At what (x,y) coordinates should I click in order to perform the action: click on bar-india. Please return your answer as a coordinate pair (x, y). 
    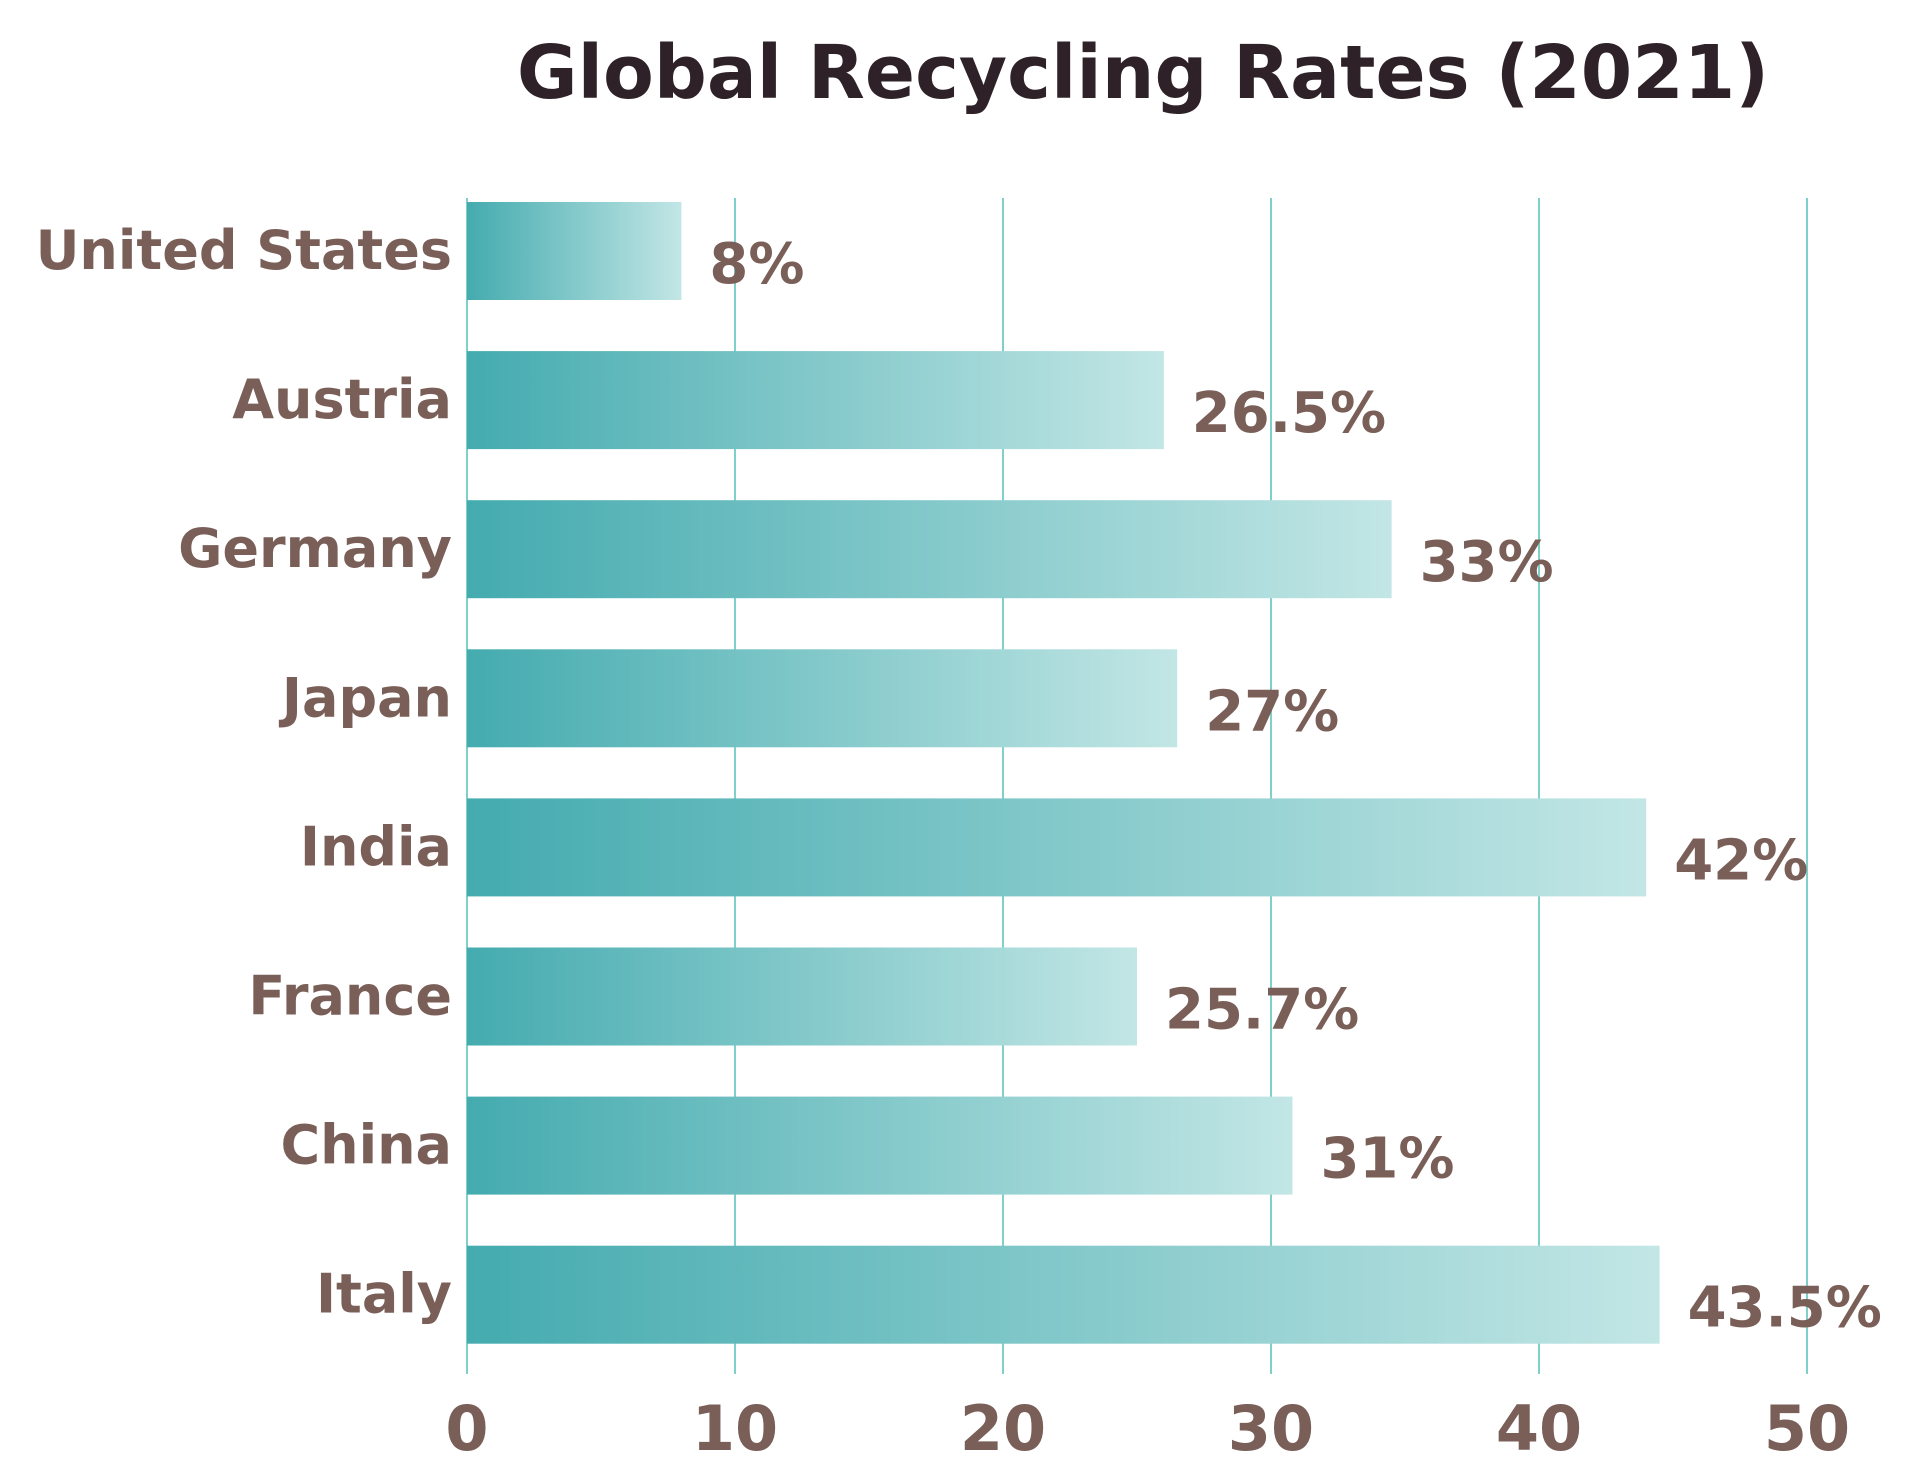
    Looking at the image, I should click on (1057, 847).